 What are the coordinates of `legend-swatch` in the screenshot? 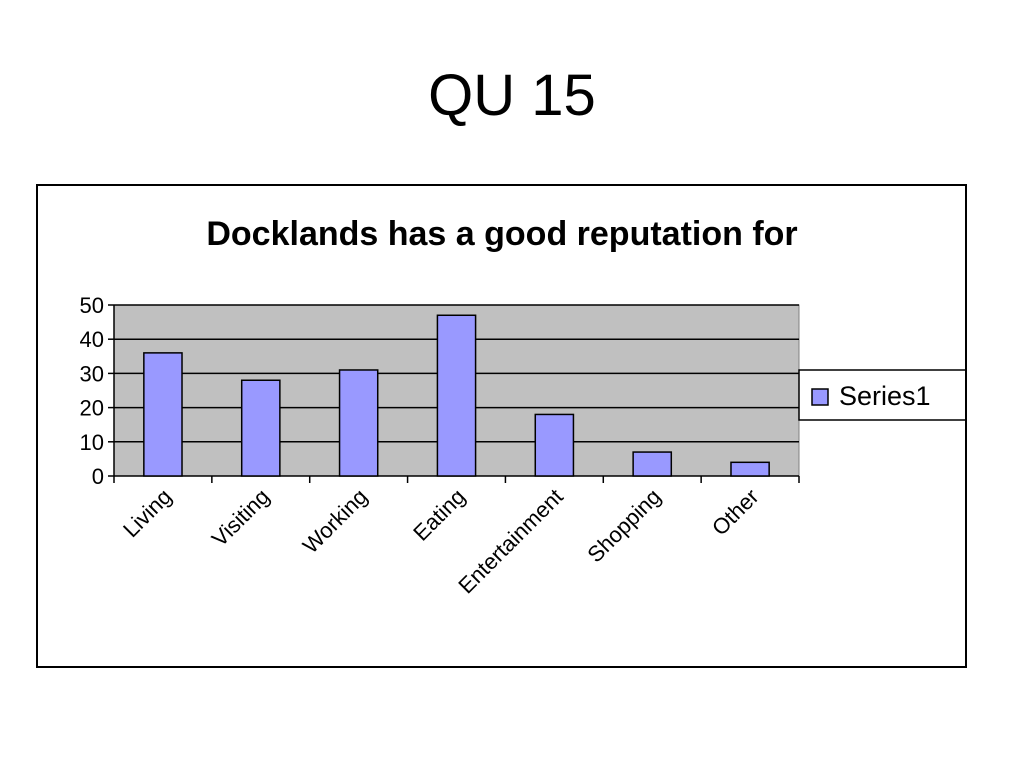 It's located at (820, 397).